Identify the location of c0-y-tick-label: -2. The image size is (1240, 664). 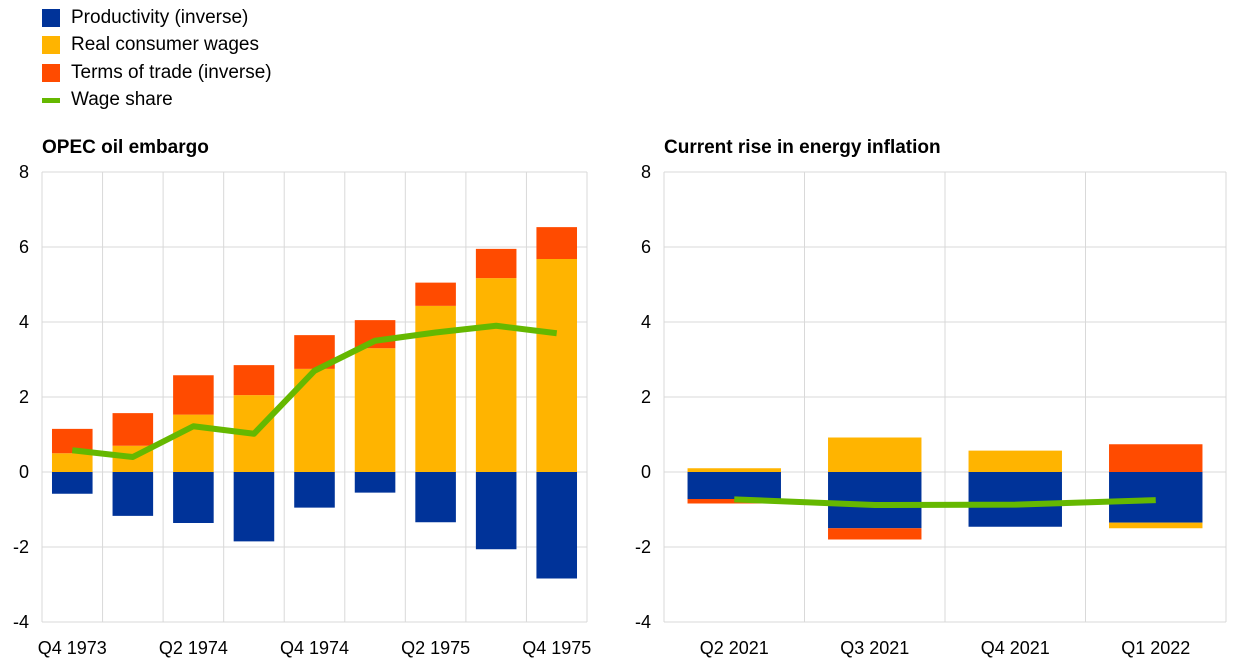
(21, 547).